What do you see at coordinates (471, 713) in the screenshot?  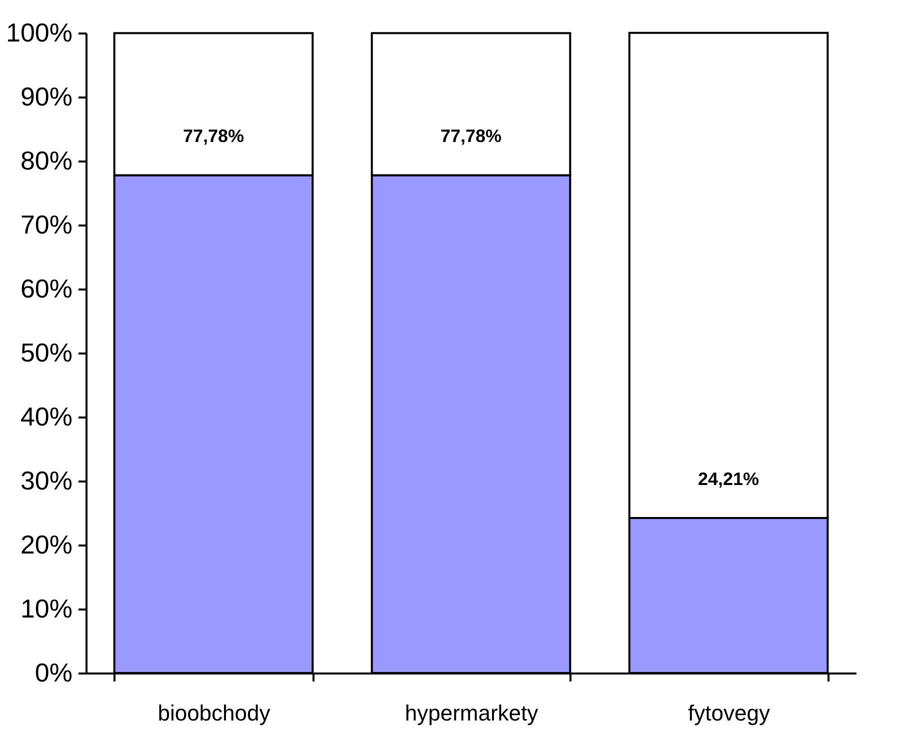 I see `x-tick-label: hypermarkety` at bounding box center [471, 713].